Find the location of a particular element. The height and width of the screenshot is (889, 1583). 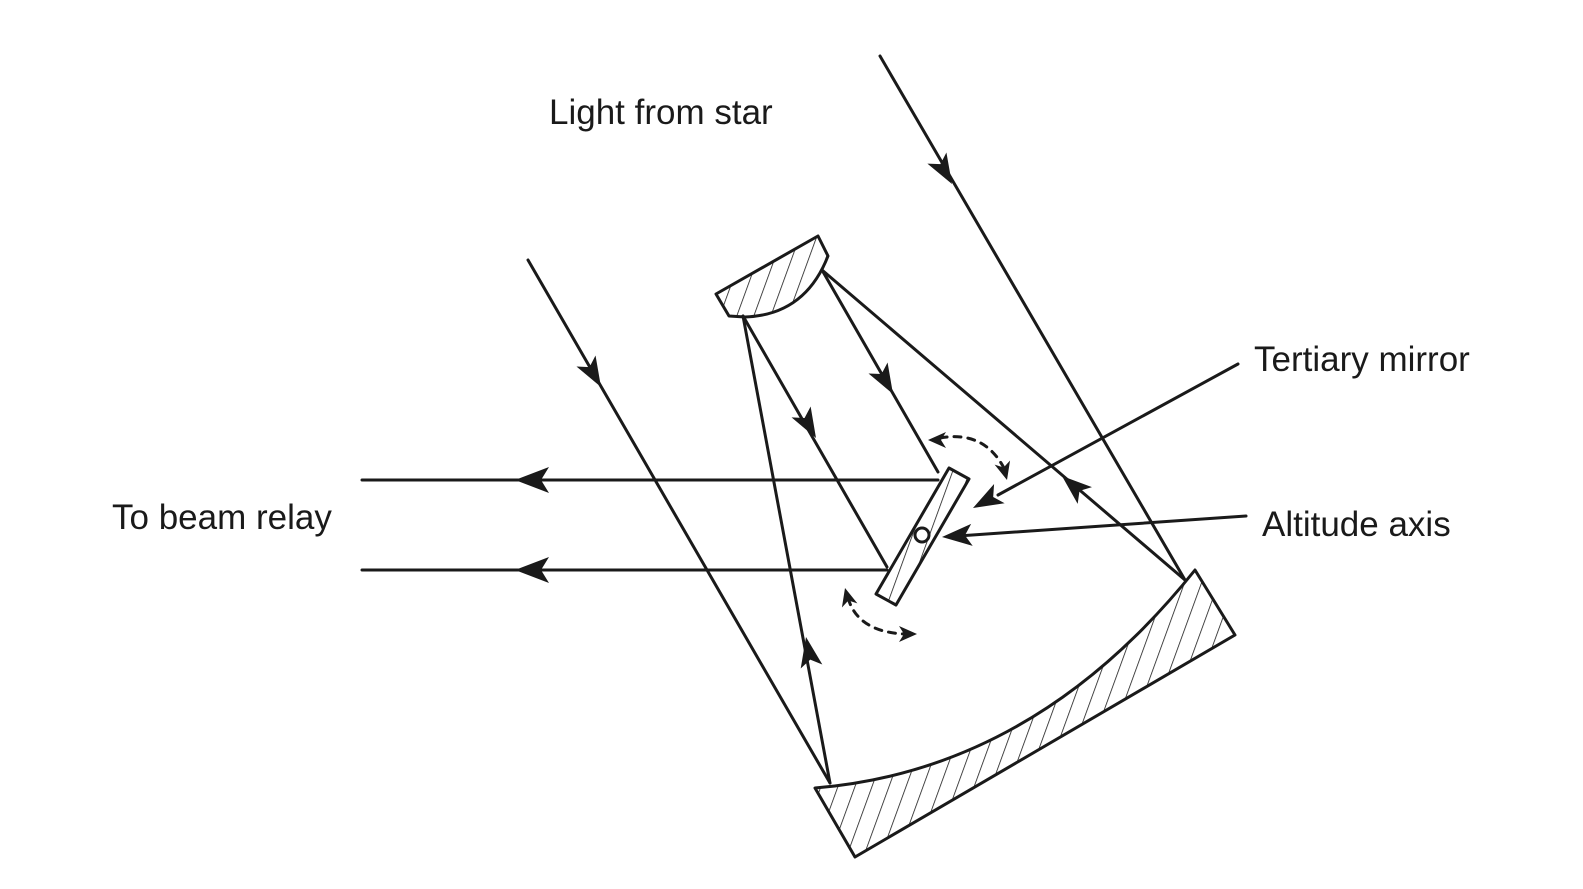

light-from-star-label: Light from star is located at coordinates (661, 112).